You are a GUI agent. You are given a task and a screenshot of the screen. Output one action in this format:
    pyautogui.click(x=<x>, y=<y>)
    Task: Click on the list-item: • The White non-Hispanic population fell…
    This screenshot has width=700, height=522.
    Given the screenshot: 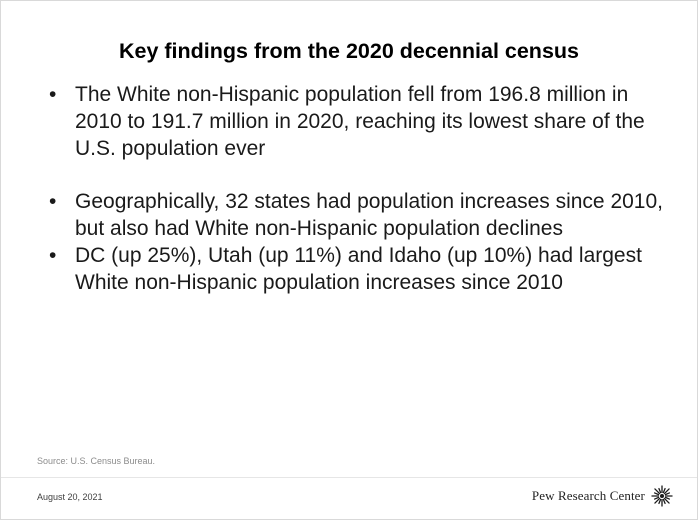 What is the action you would take?
    pyautogui.click(x=359, y=121)
    